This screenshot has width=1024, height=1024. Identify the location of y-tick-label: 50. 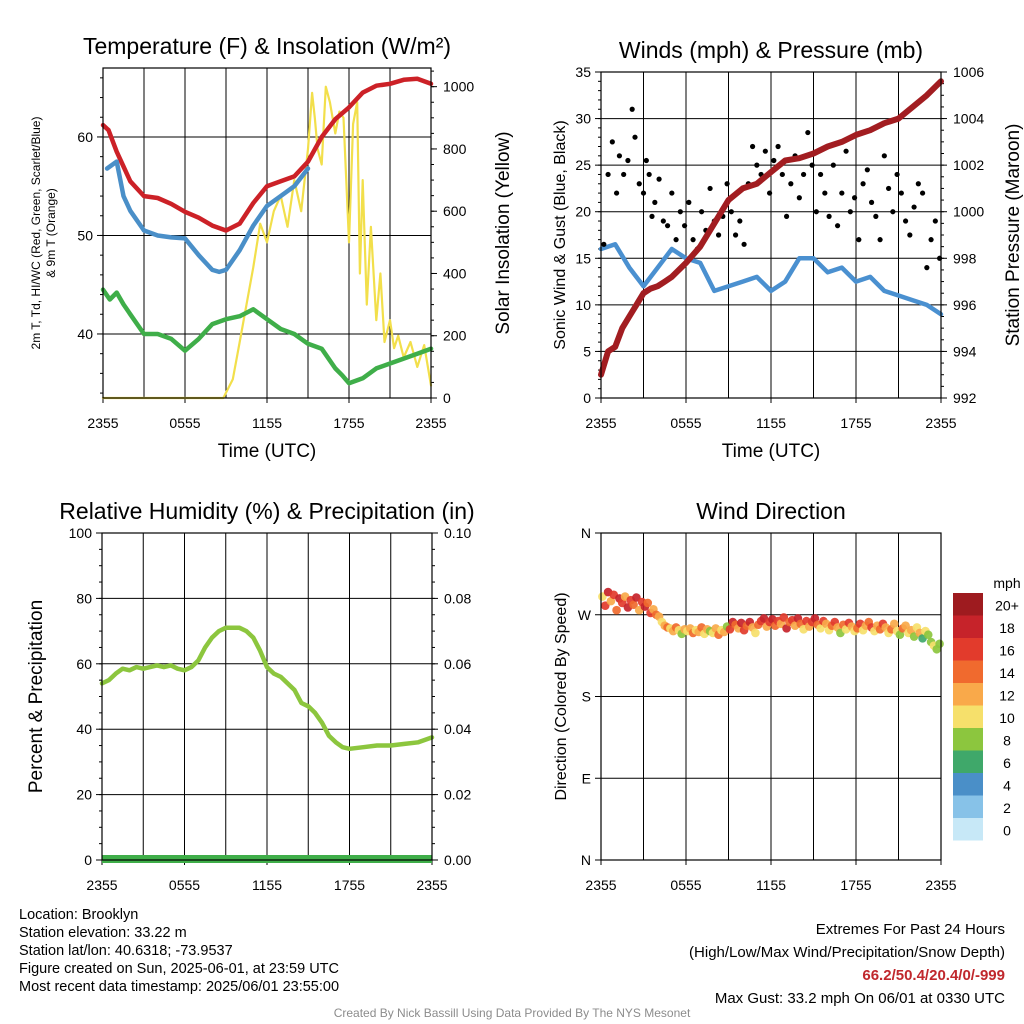
(85, 235).